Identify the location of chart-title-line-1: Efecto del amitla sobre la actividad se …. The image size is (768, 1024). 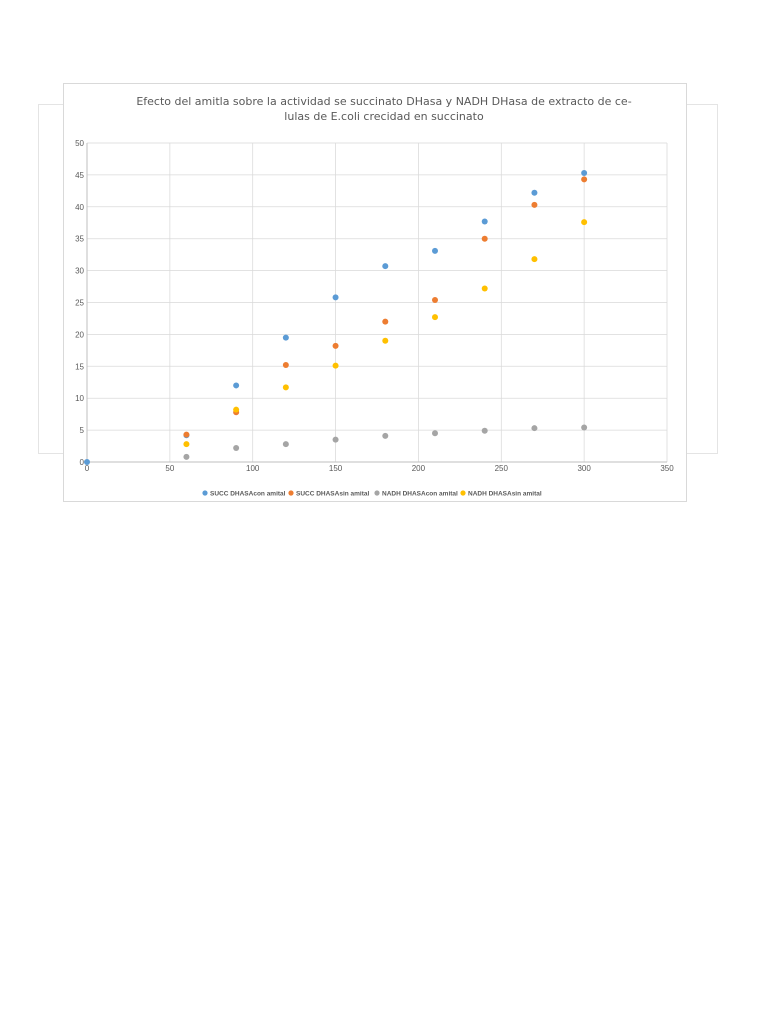
(384, 101).